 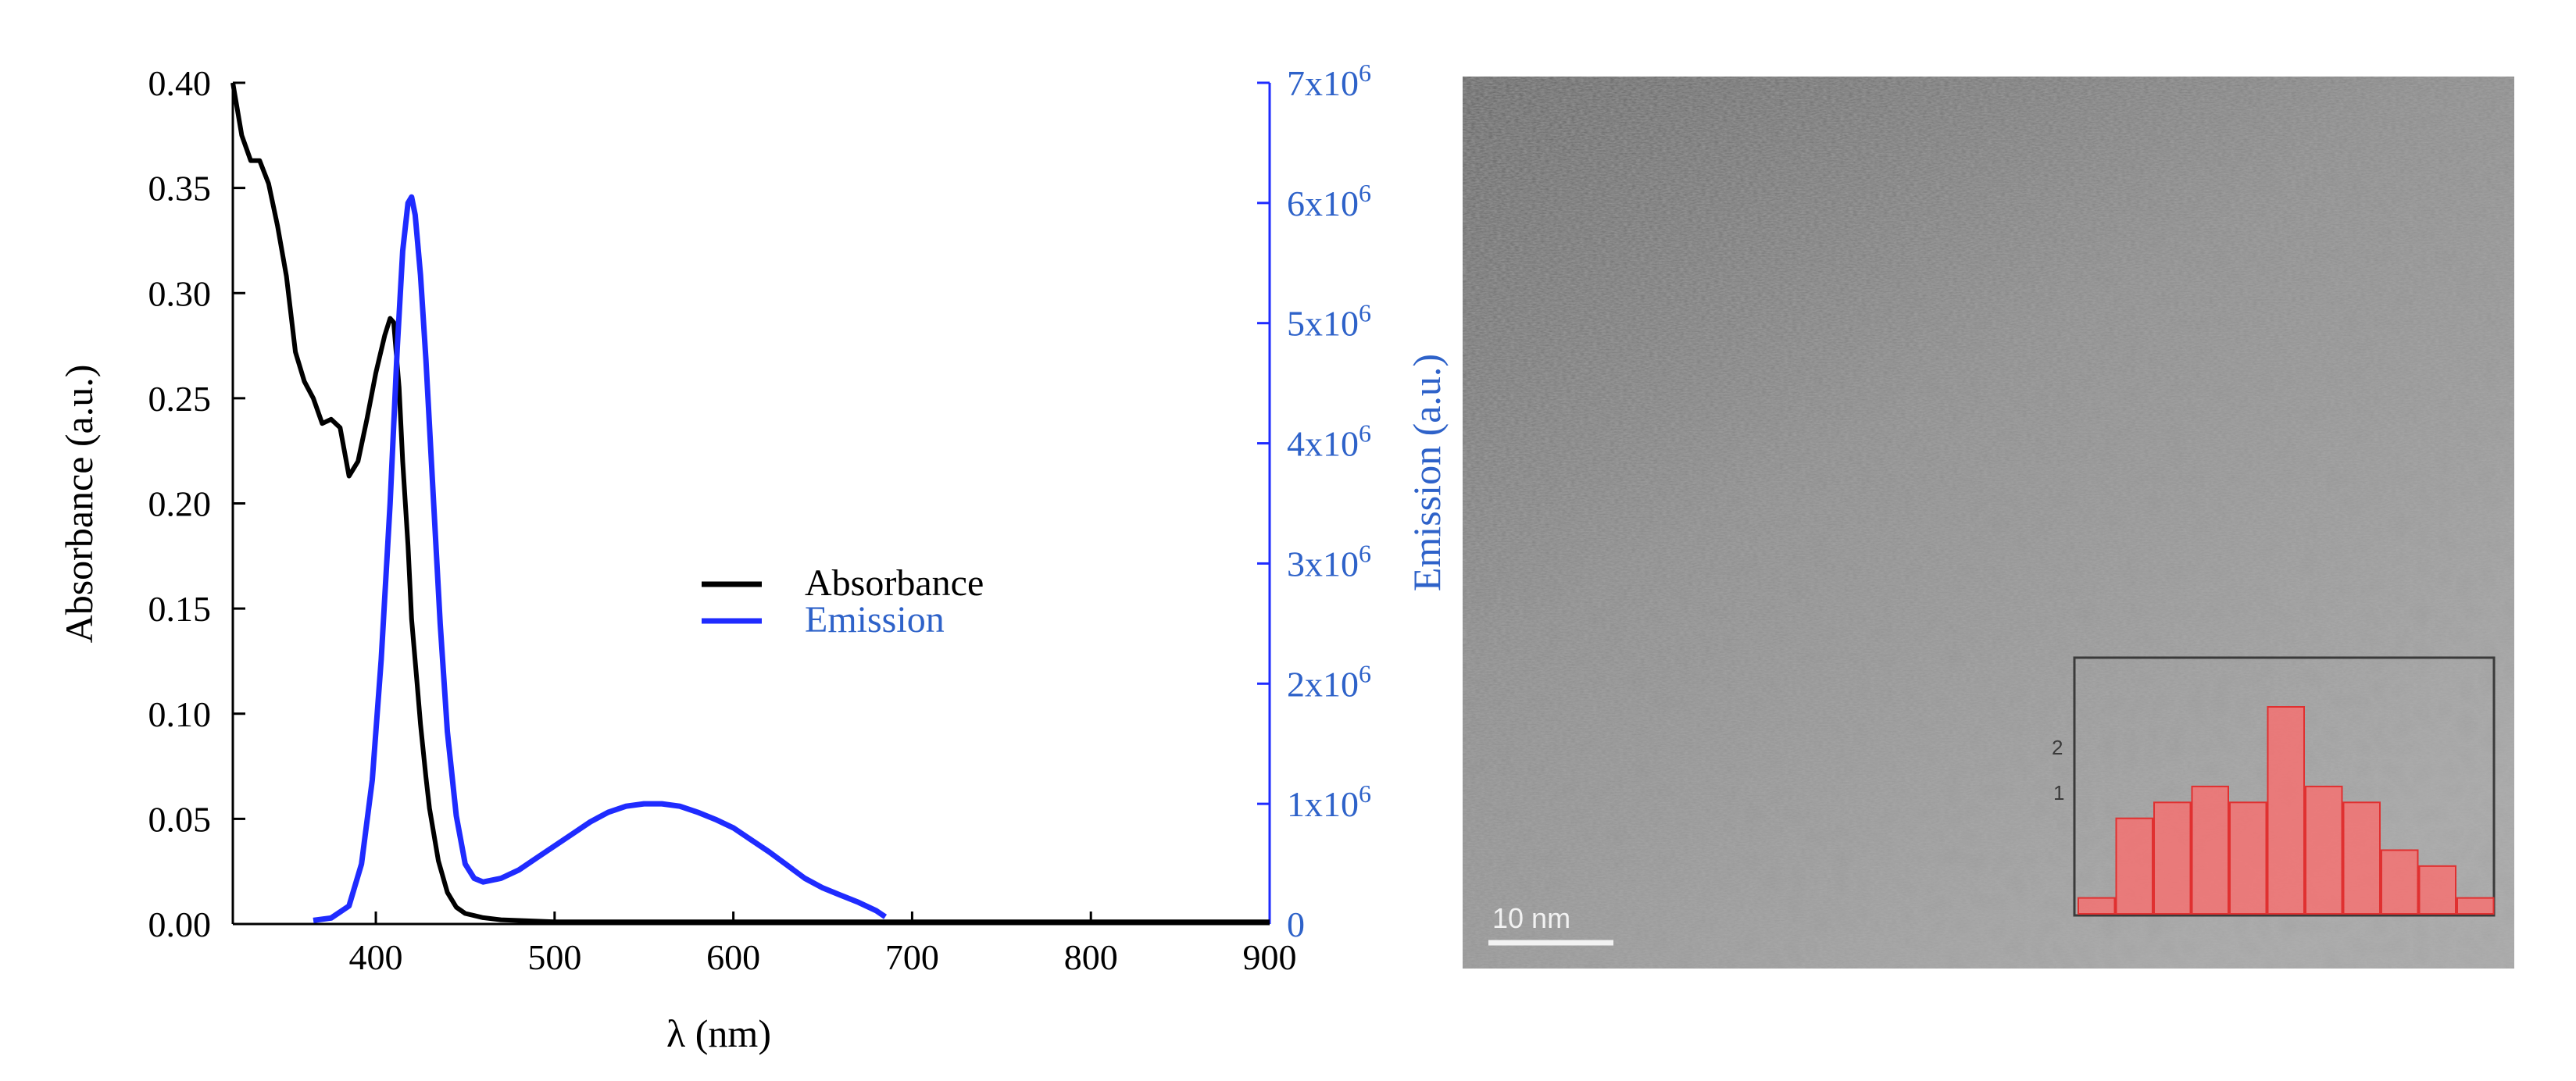 I want to click on y-tick-label: 0.25, so click(x=180, y=399).